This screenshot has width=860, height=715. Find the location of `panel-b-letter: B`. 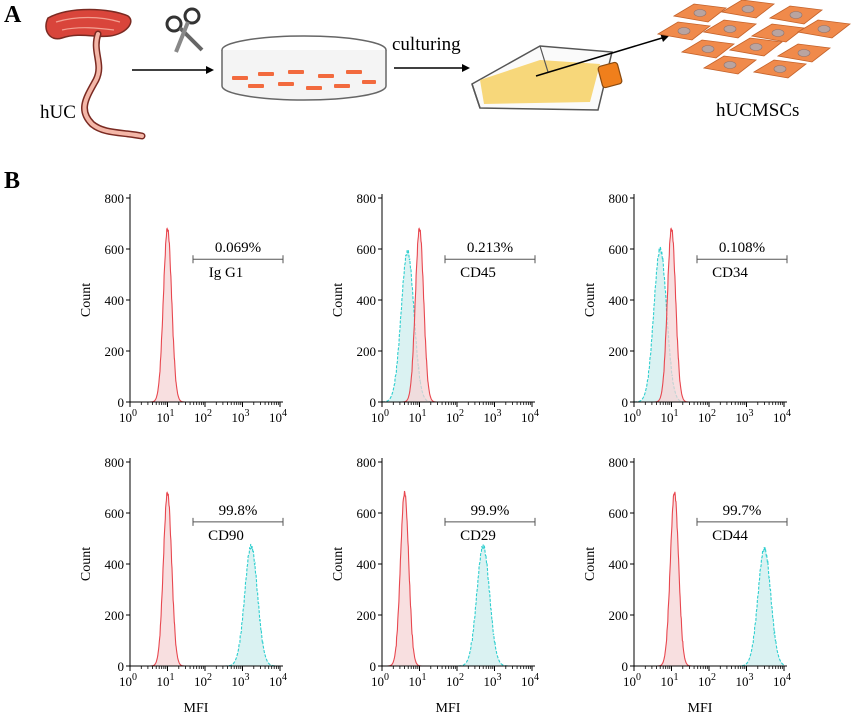

panel-b-letter: B is located at coordinates (12, 181).